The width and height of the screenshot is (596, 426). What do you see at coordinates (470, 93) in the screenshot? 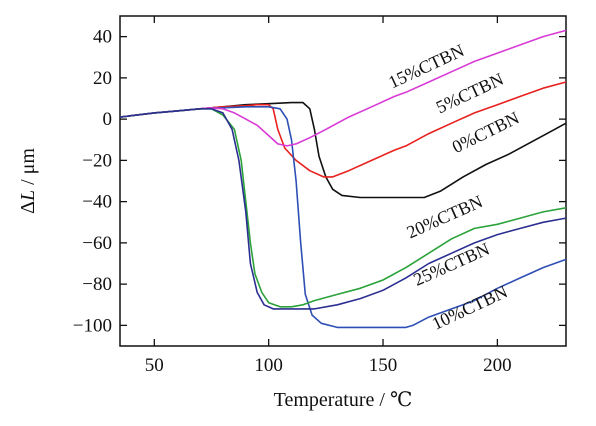
I see `series-label: 5%CTBN` at bounding box center [470, 93].